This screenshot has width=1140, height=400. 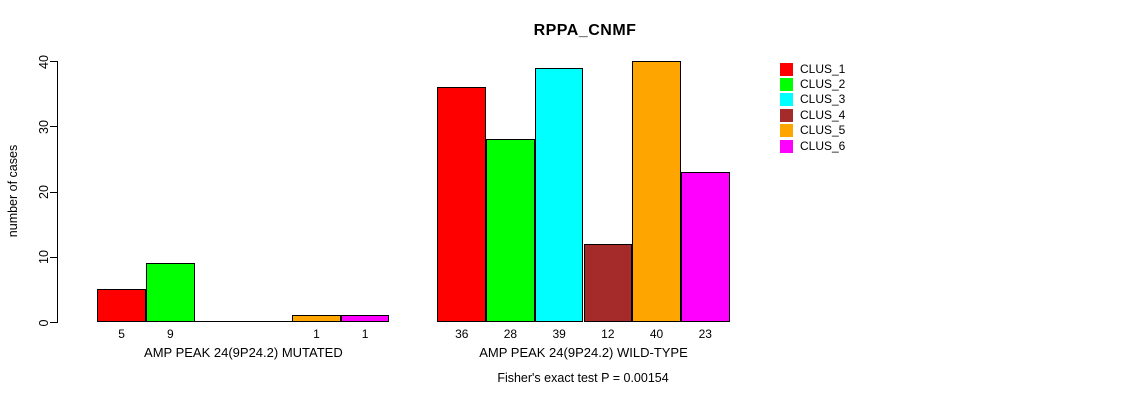 What do you see at coordinates (243, 352) in the screenshot?
I see `x-axis-group-label: AMP PEAK 24(9P24.2) MUTATED` at bounding box center [243, 352].